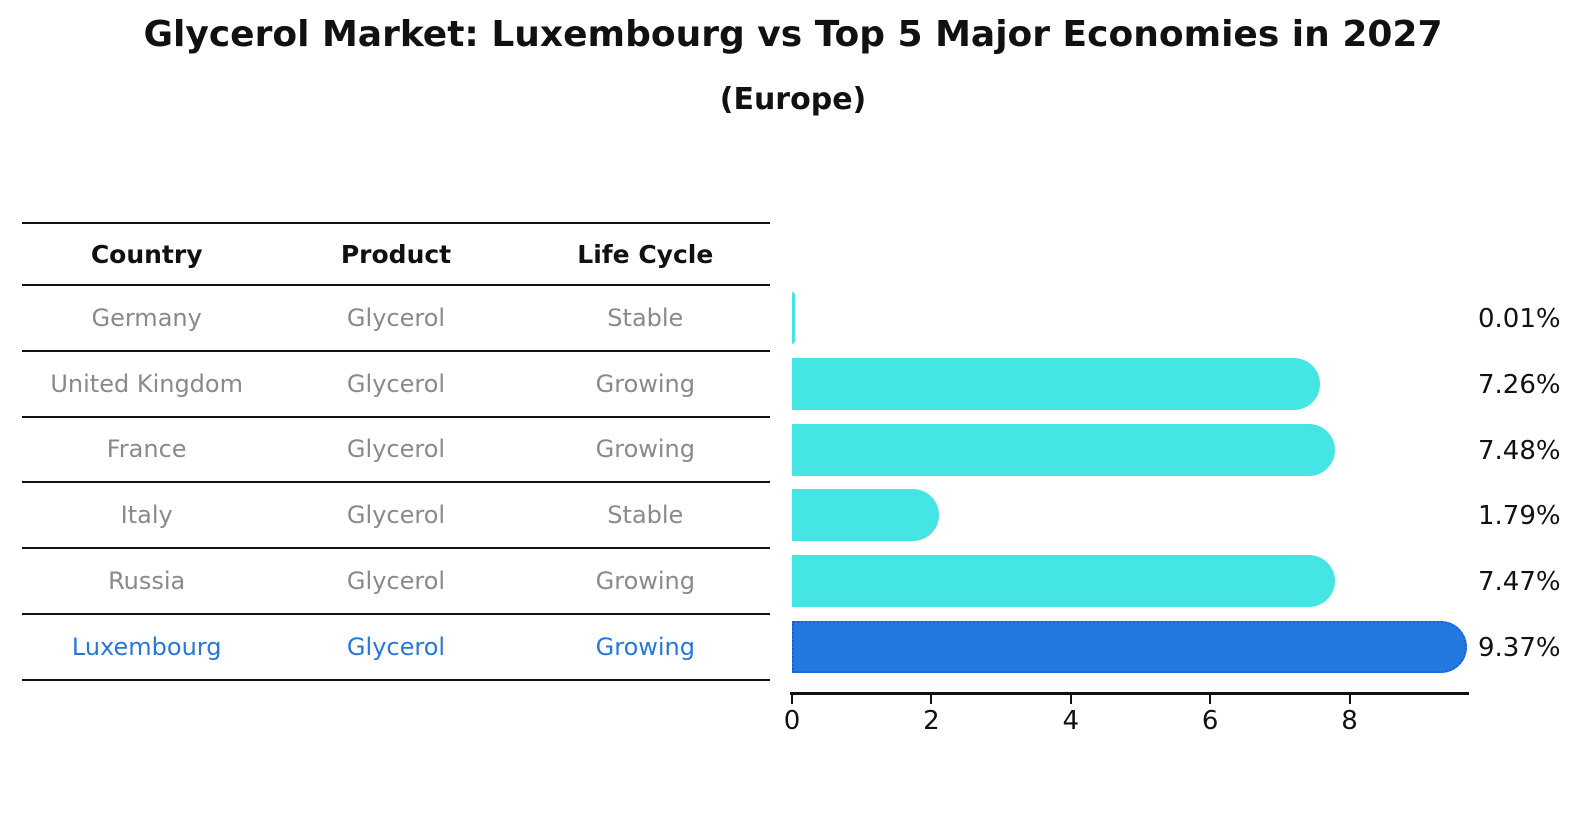 The height and width of the screenshot is (823, 1586). I want to click on column-header-product: Product, so click(396, 254).